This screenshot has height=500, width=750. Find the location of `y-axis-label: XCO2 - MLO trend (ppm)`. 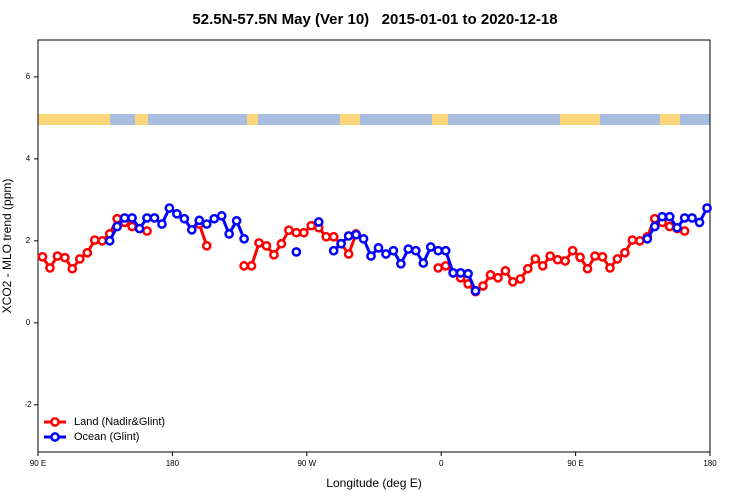

y-axis-label: XCO2 - MLO trend (ppm) is located at coordinates (7, 246).